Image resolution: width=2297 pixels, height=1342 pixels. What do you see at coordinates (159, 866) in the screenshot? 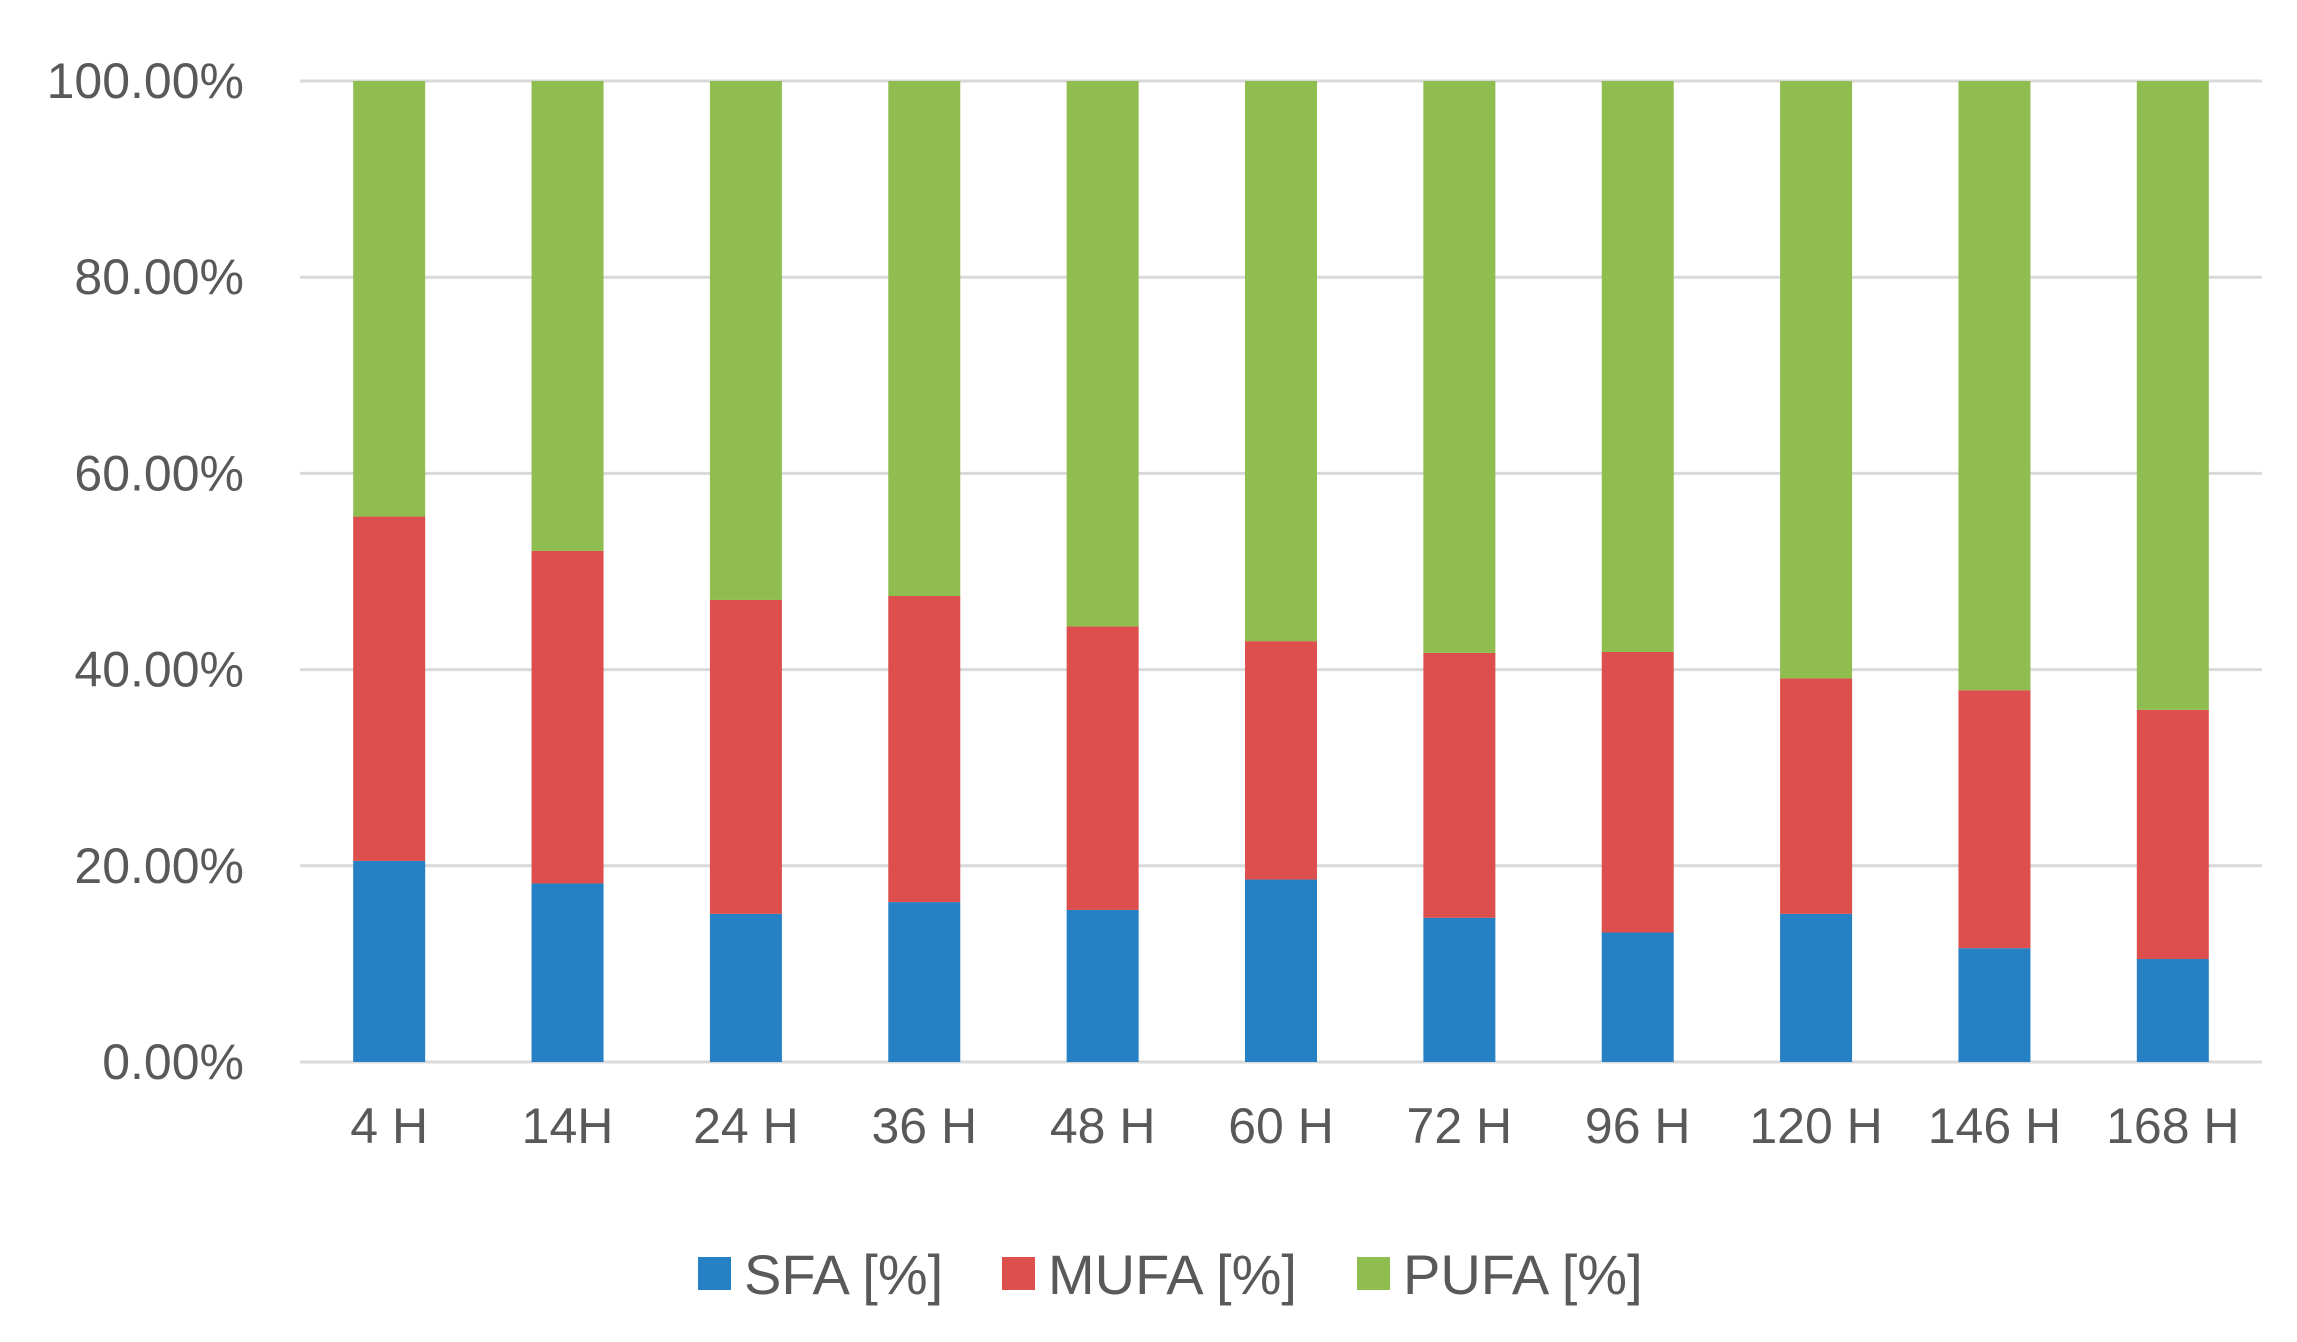
I see `y-tick-label: 20.00%` at bounding box center [159, 866].